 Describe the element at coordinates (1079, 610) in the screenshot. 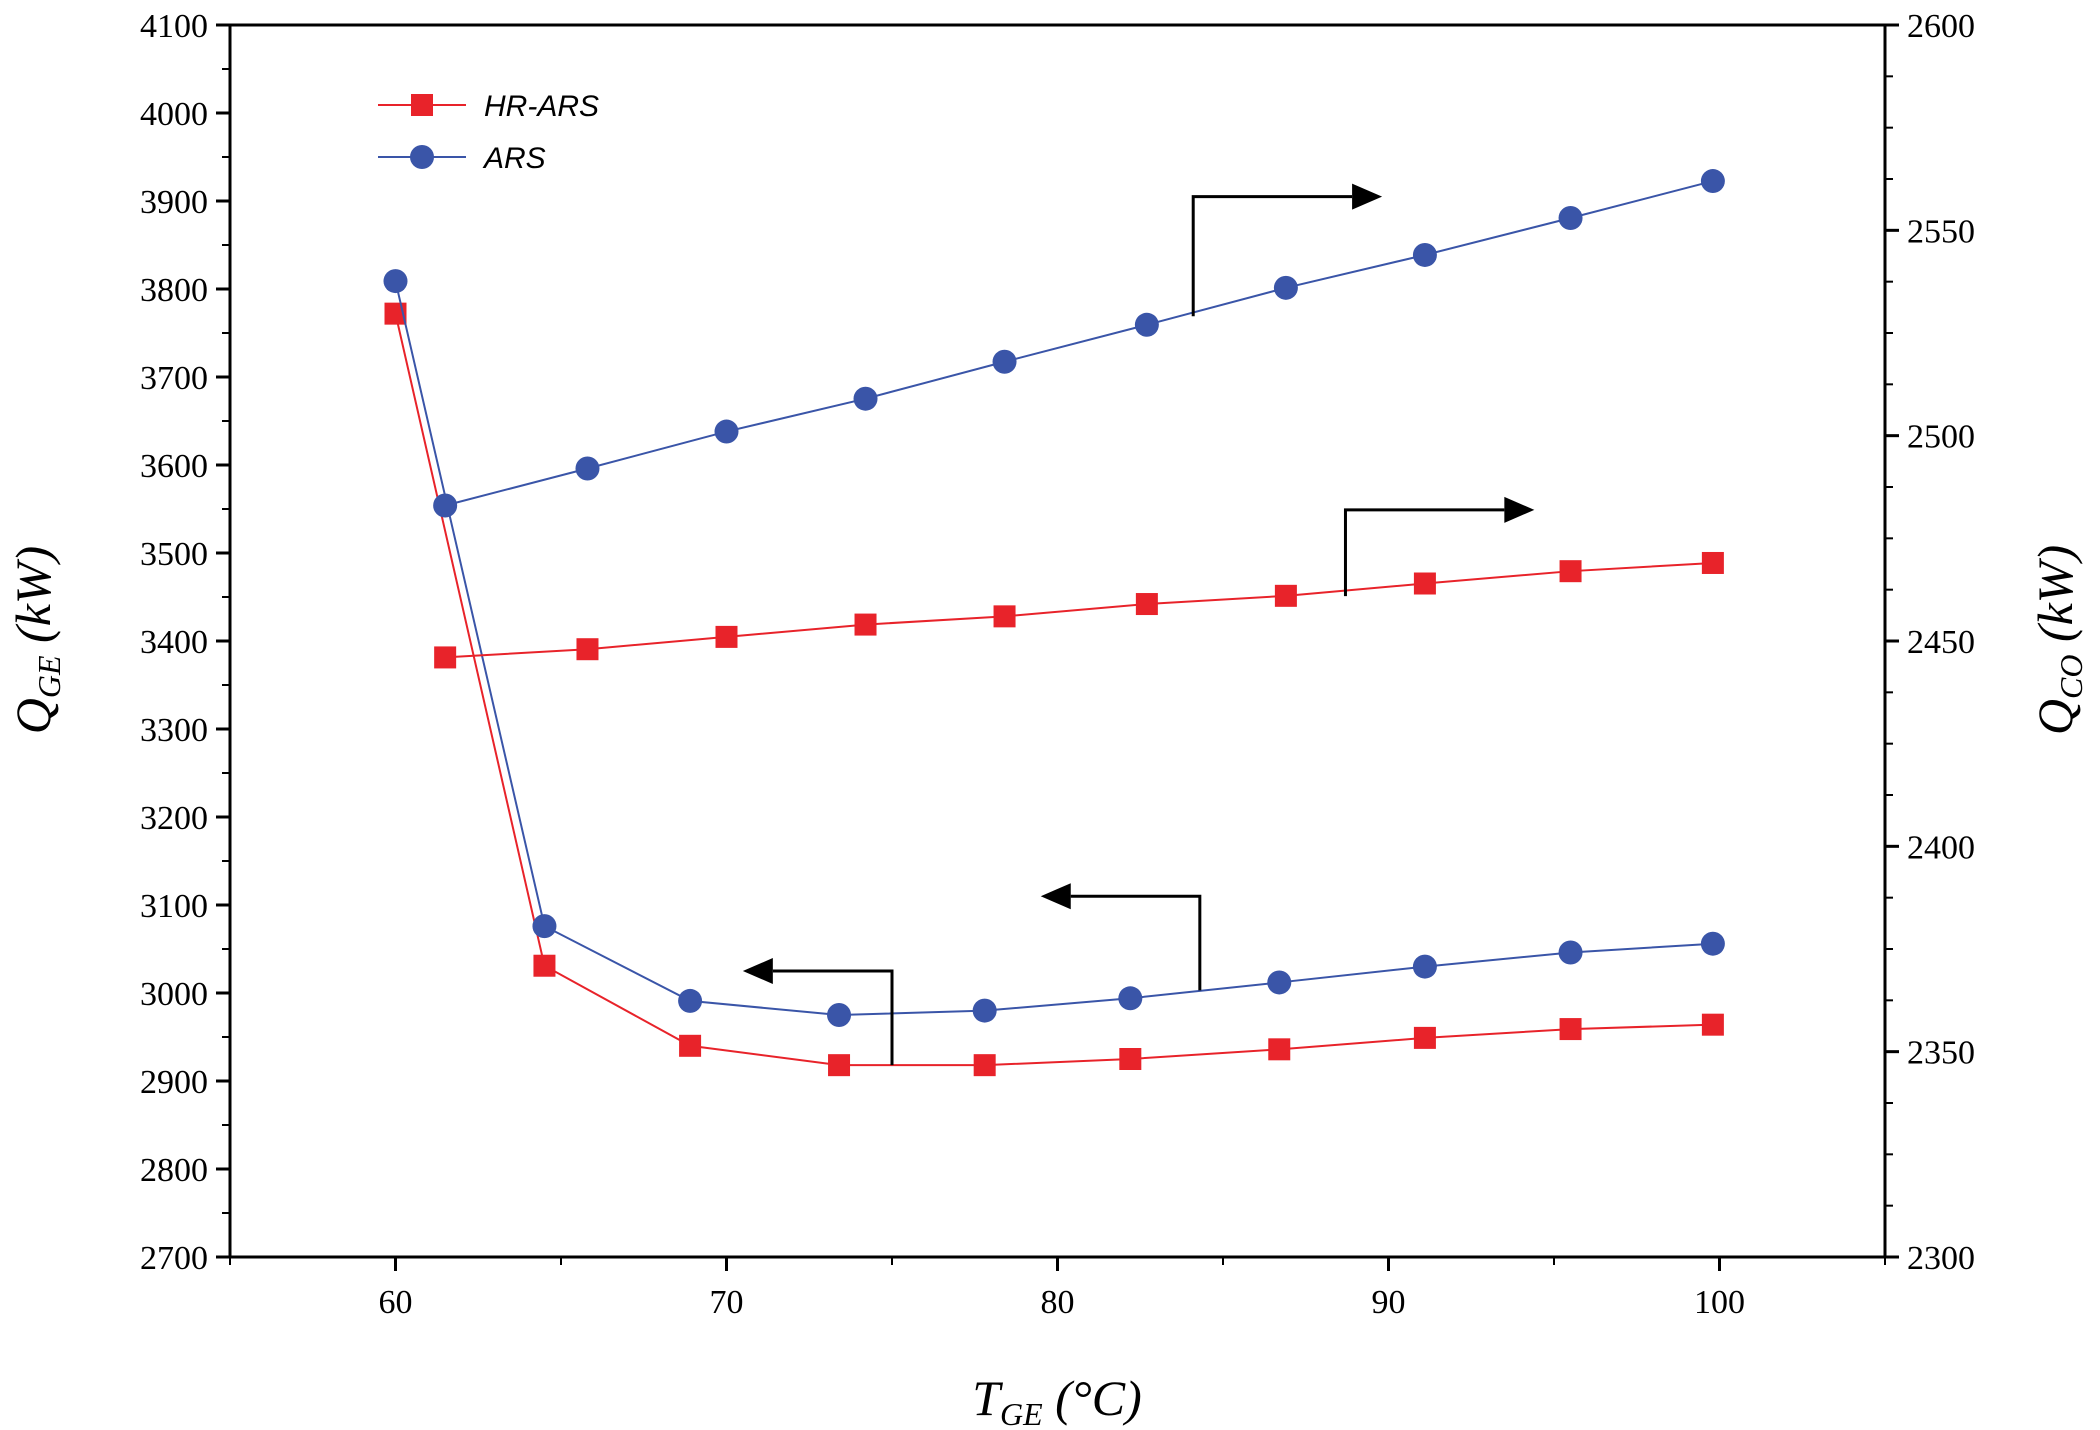

I see `series-line-hr-ars-q-co` at that location.